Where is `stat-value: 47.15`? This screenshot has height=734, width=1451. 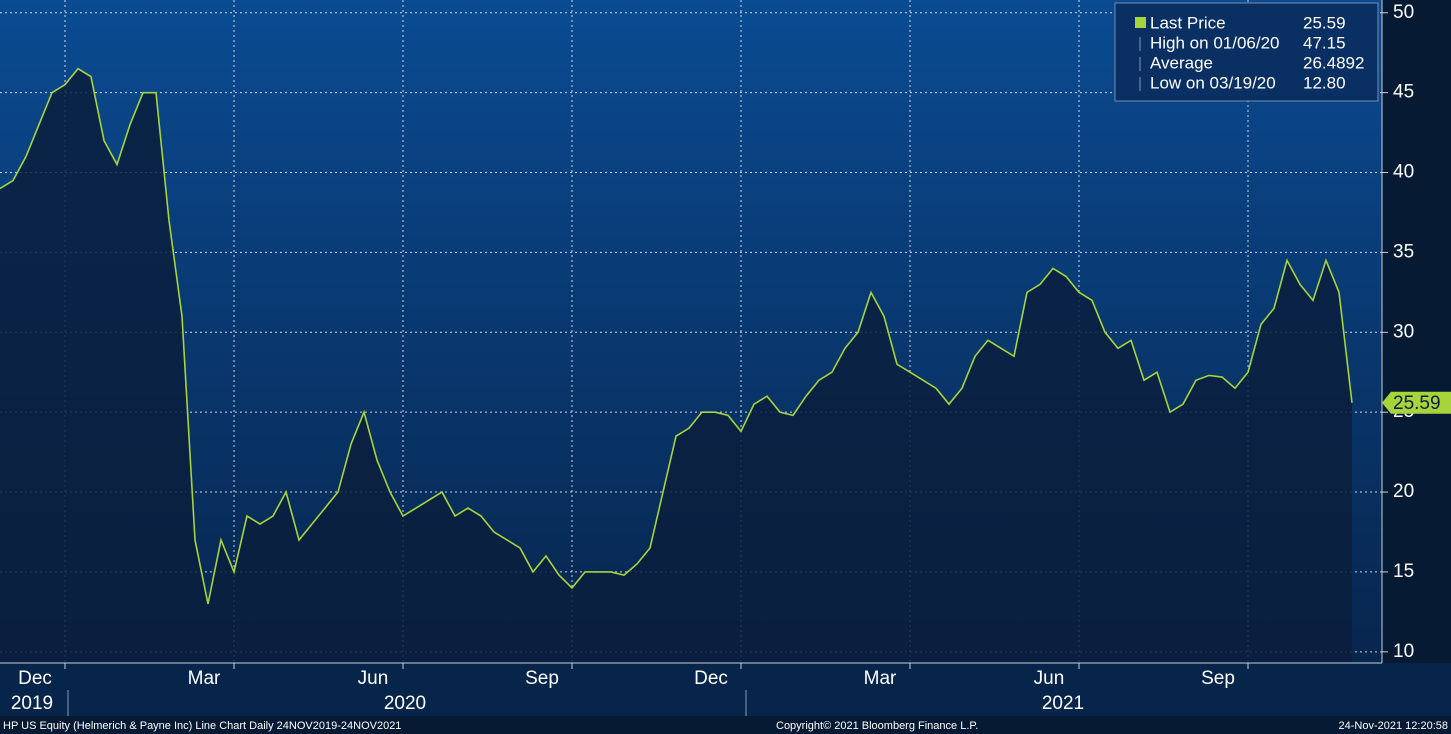 stat-value: 47.15 is located at coordinates (1324, 42).